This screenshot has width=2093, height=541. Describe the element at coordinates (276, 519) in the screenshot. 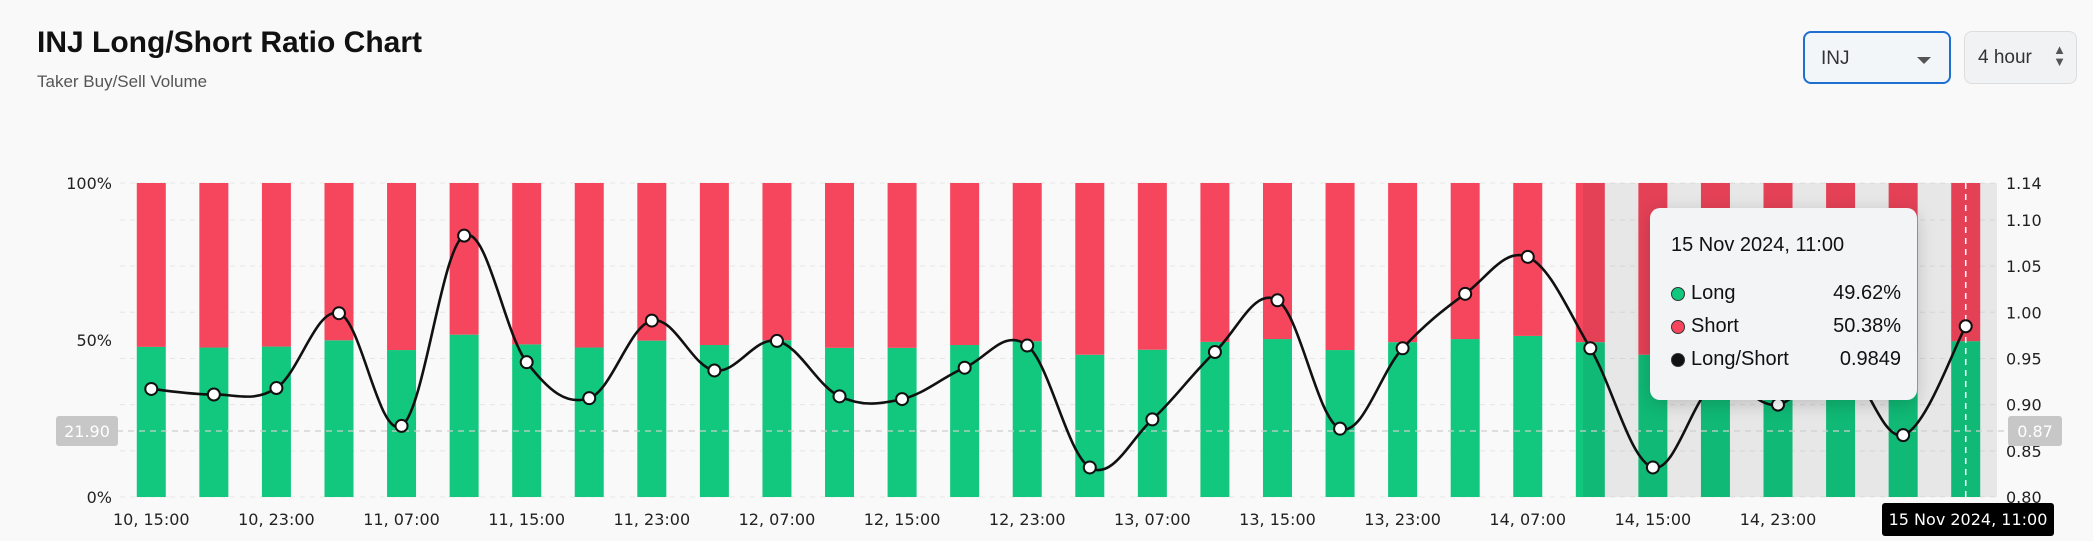

I see `x-tick-label: 10, 23:00` at that location.